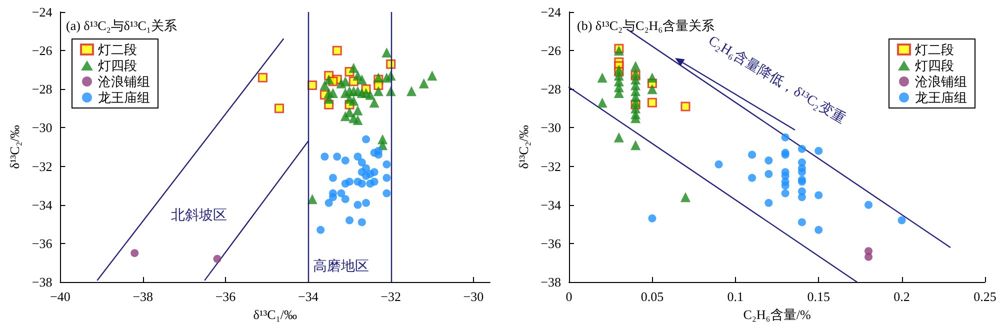 The width and height of the screenshot is (1000, 329). Describe the element at coordinates (121, 25) in the screenshot. I see `text: (a) δ¹³C₂与δ¹³C₁关系` at that location.